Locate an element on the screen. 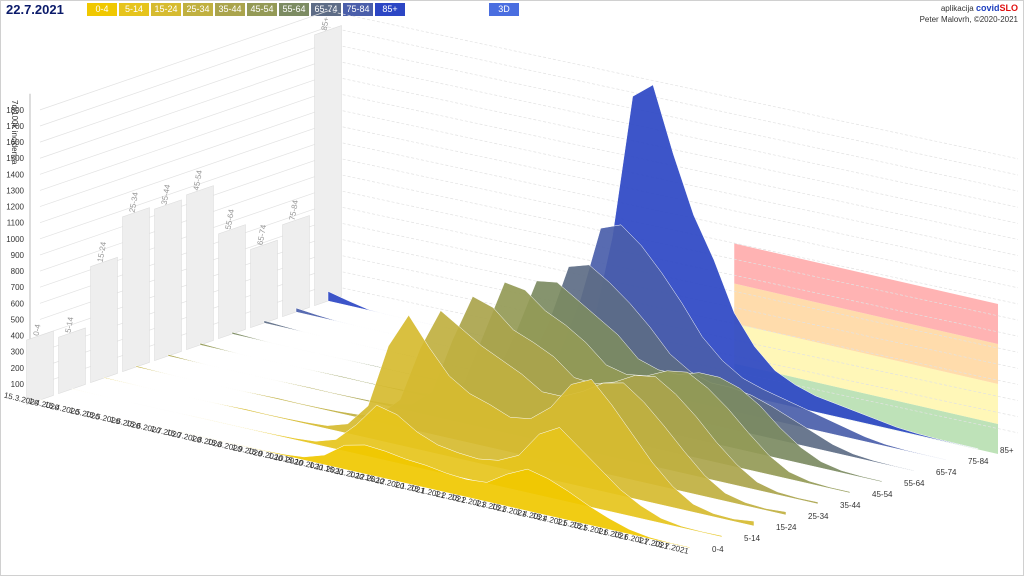 This screenshot has width=1024, height=576. y-tick-label: 1800 is located at coordinates (15, 110).